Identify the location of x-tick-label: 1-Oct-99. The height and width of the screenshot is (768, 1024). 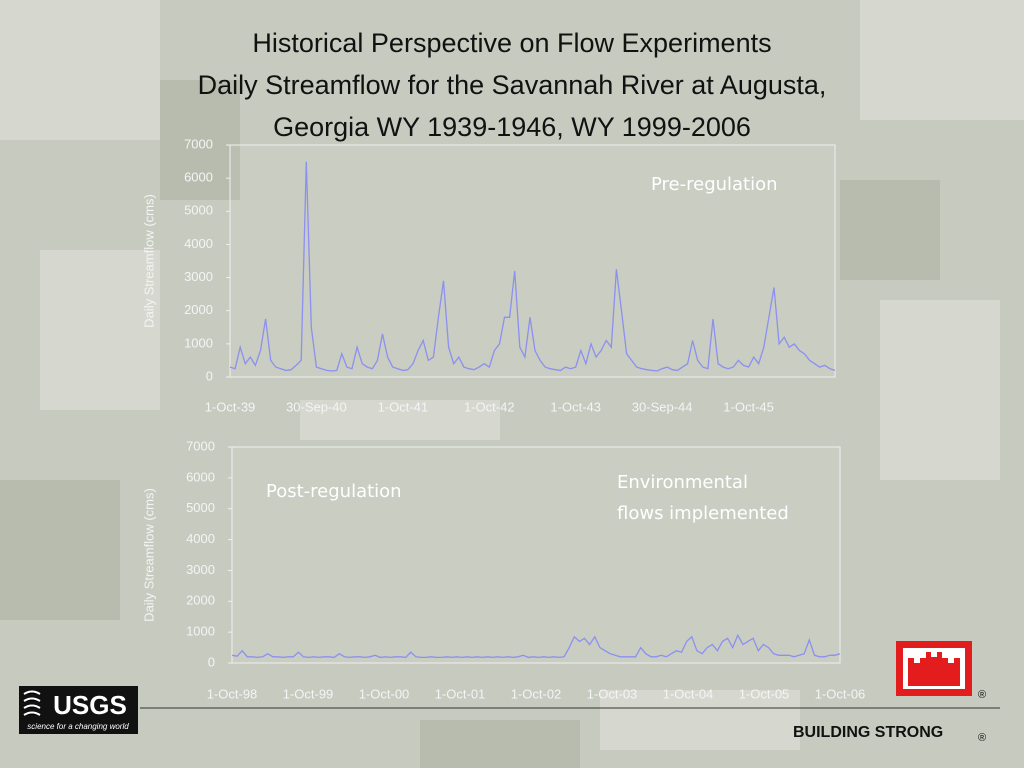
(308, 693).